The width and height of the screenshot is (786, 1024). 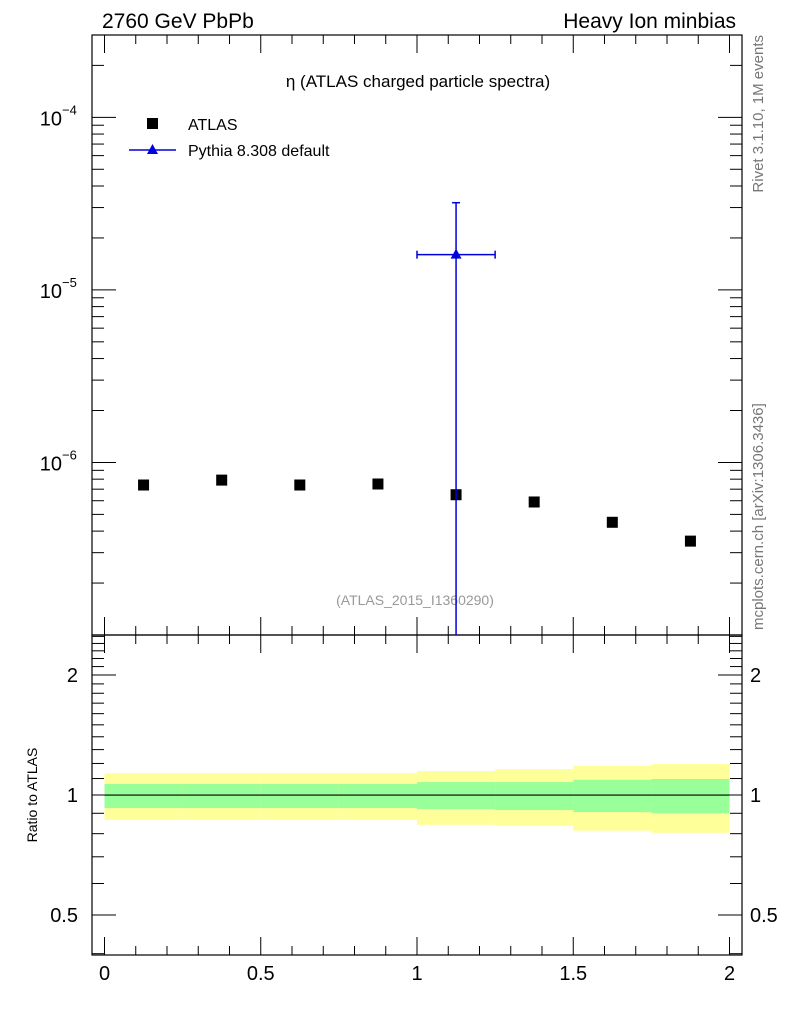 What do you see at coordinates (32, 795) in the screenshot?
I see `ratio-ylabel: Ratio to ATLAS` at bounding box center [32, 795].